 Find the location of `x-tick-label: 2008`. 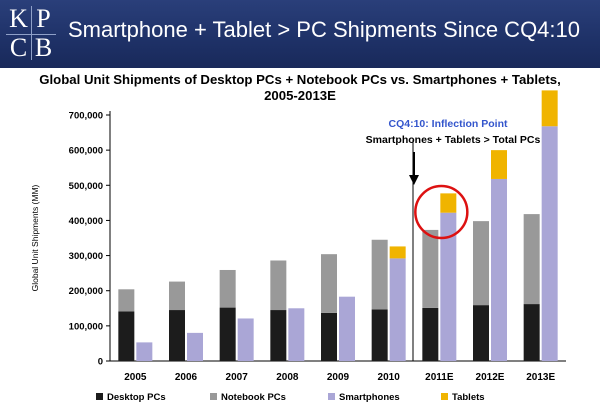

x-tick-label: 2008 is located at coordinates (287, 377).